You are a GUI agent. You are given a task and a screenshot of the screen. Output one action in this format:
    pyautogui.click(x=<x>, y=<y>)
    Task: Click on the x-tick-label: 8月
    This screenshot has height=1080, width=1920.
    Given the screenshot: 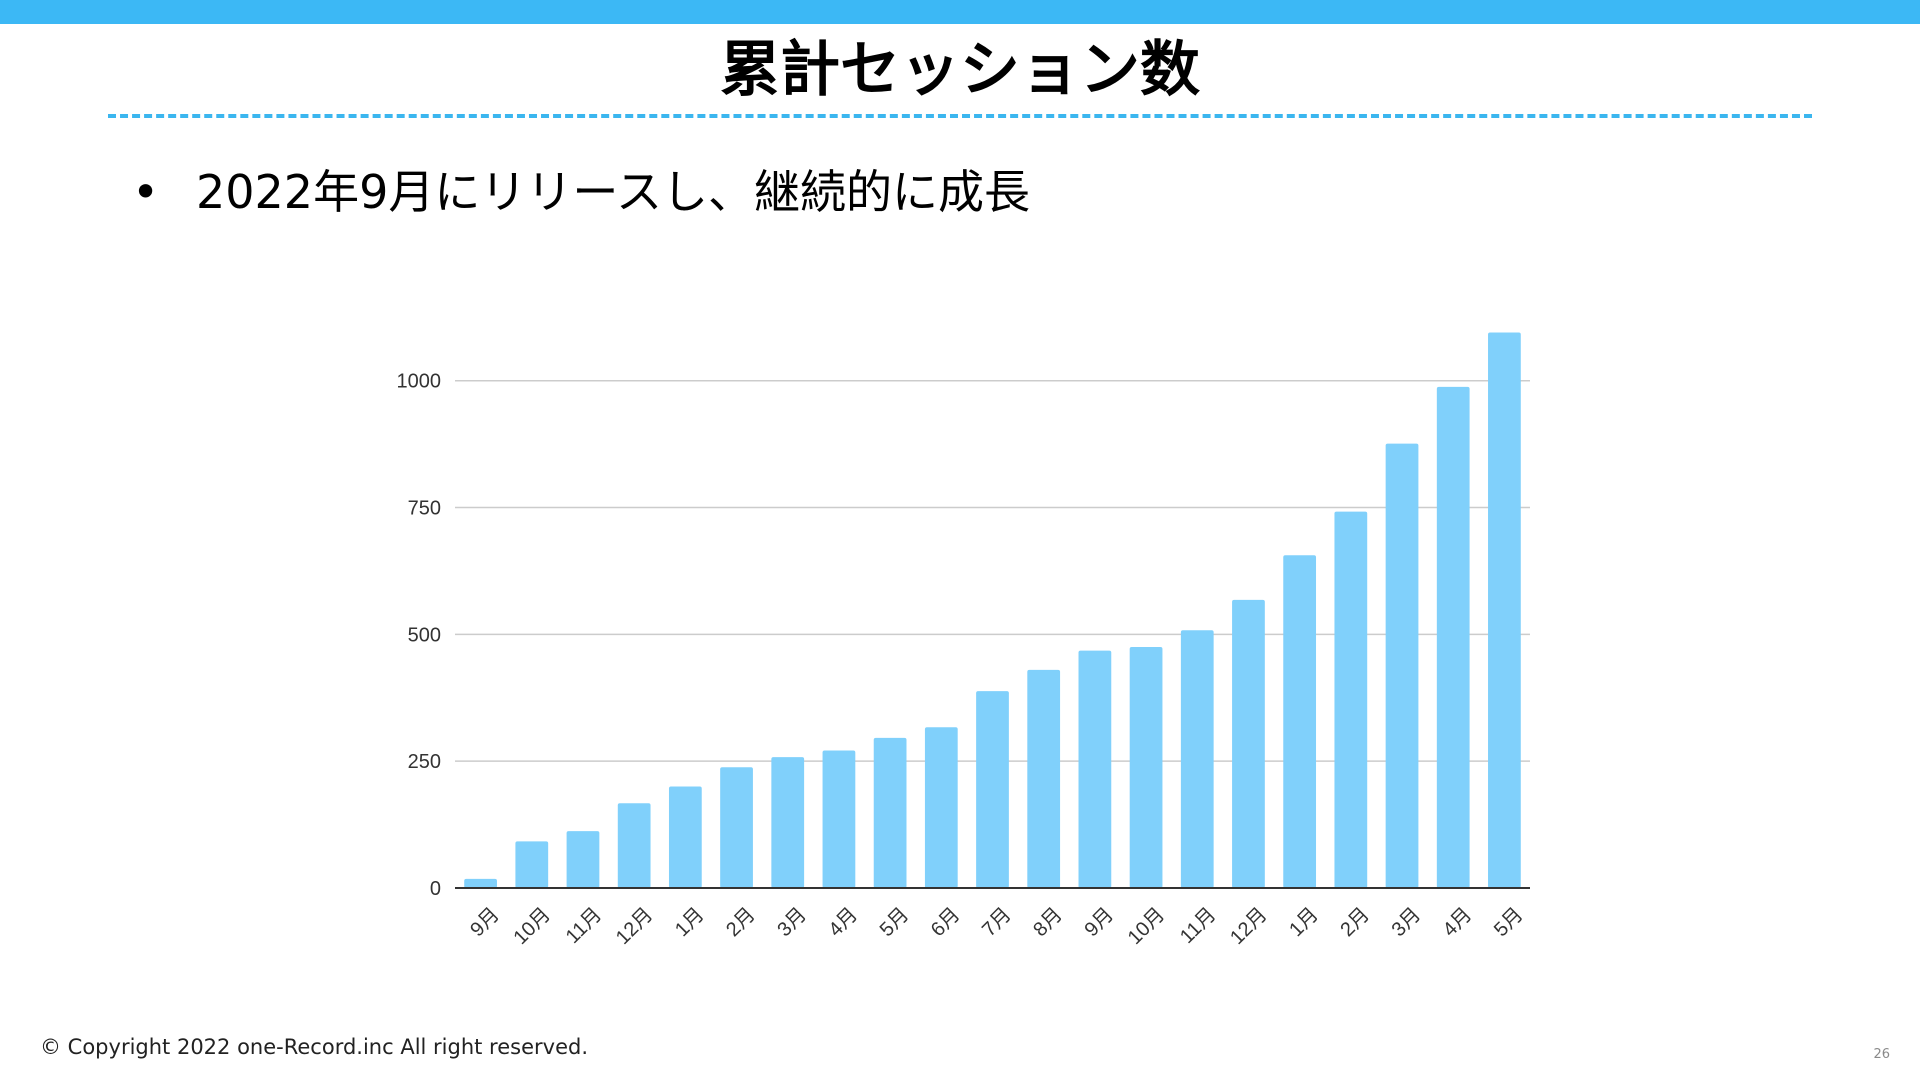 What is the action you would take?
    pyautogui.click(x=1048, y=923)
    